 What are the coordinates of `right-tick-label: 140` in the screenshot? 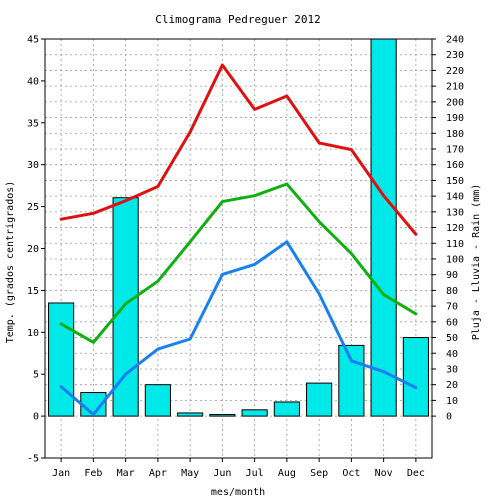 It's located at (455, 197).